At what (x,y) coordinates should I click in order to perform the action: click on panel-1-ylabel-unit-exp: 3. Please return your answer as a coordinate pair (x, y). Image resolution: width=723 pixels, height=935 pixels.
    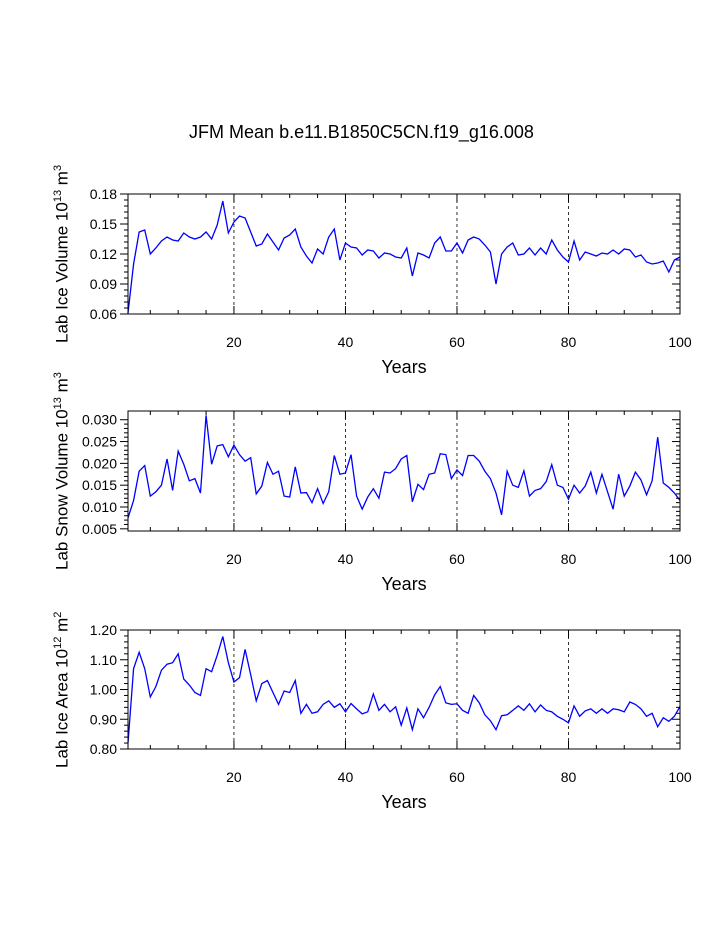
    Looking at the image, I should click on (57, 168).